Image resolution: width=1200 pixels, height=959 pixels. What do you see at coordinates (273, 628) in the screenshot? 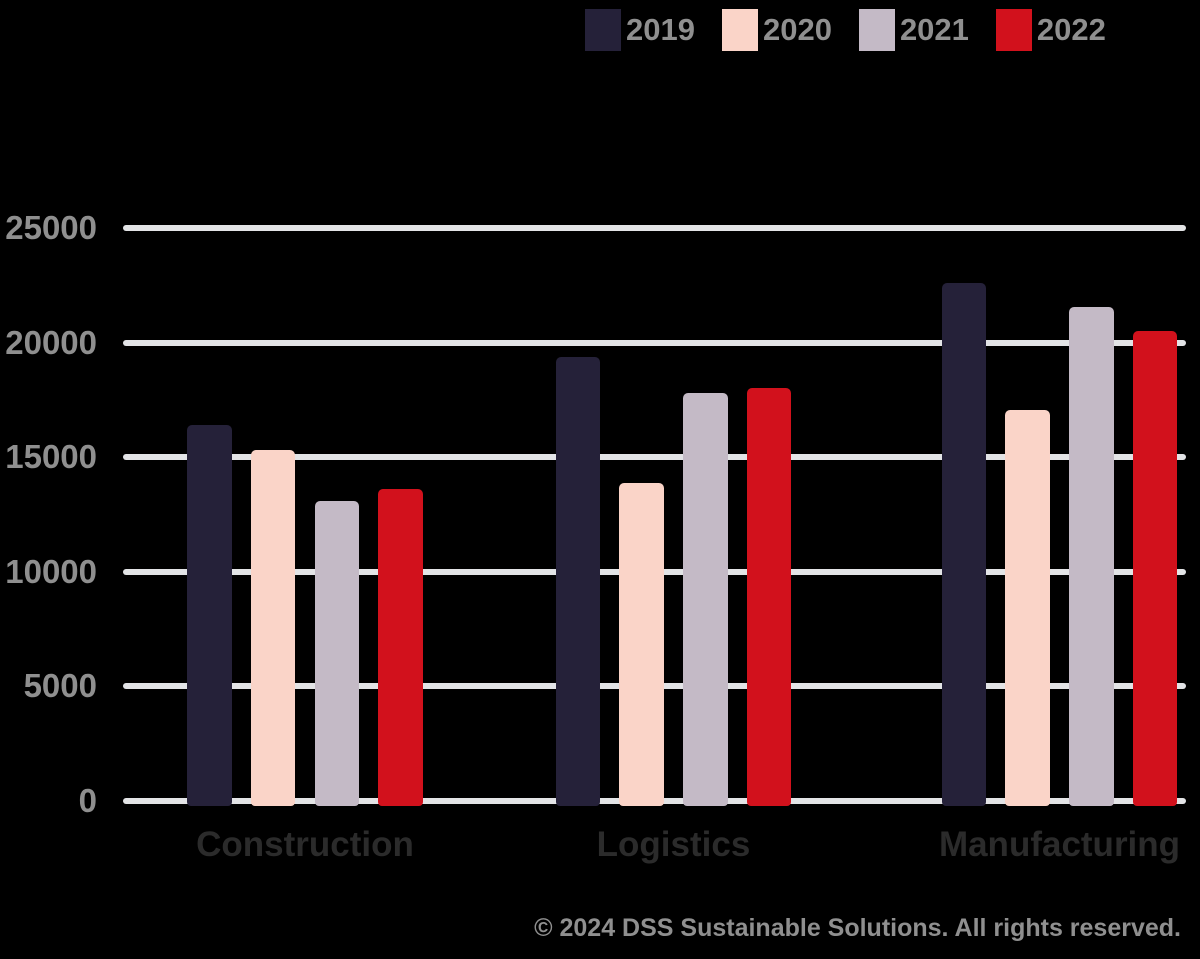
I see `bar-2020-construction` at bounding box center [273, 628].